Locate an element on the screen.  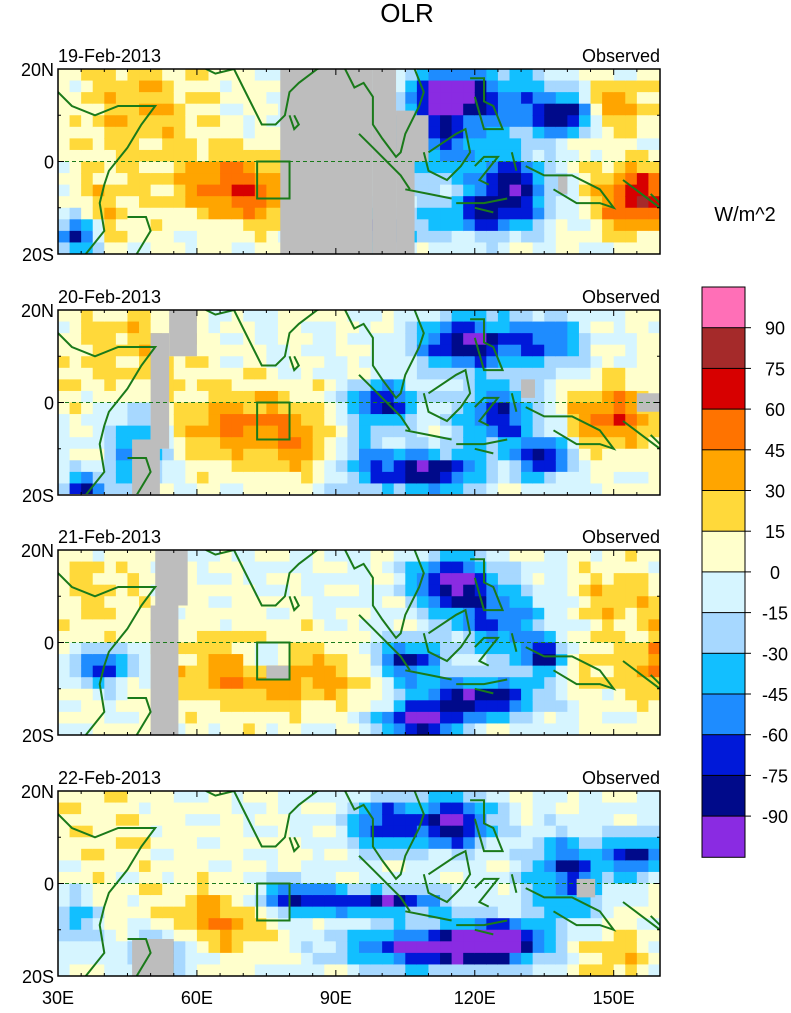
missing-data-area is located at coordinates (171, 578).